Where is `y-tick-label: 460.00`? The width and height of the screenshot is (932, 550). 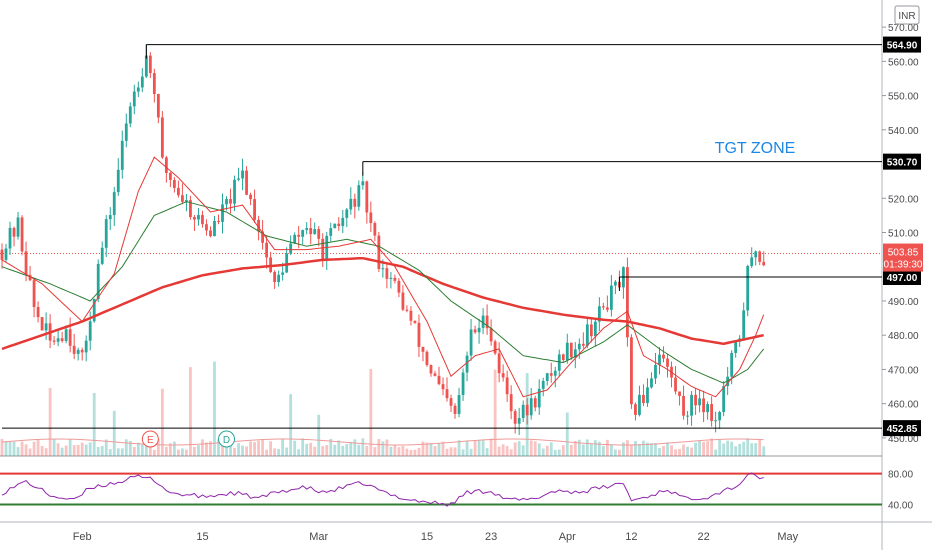
y-tick-label: 460.00 is located at coordinates (903, 405).